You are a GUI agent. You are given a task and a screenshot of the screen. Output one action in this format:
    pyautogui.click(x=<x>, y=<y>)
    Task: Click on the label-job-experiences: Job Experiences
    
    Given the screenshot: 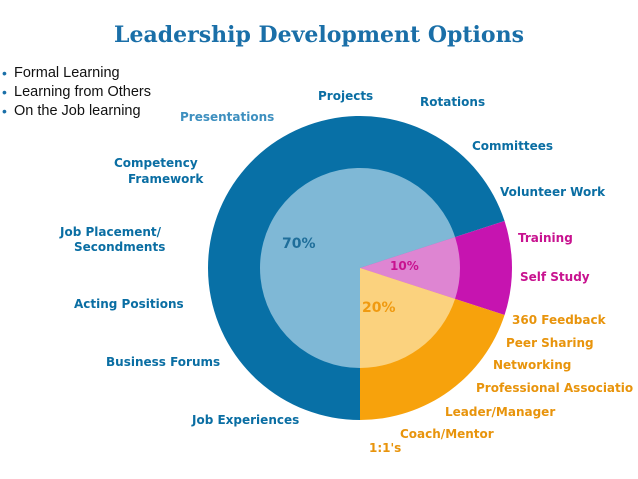 What is the action you would take?
    pyautogui.click(x=245, y=420)
    